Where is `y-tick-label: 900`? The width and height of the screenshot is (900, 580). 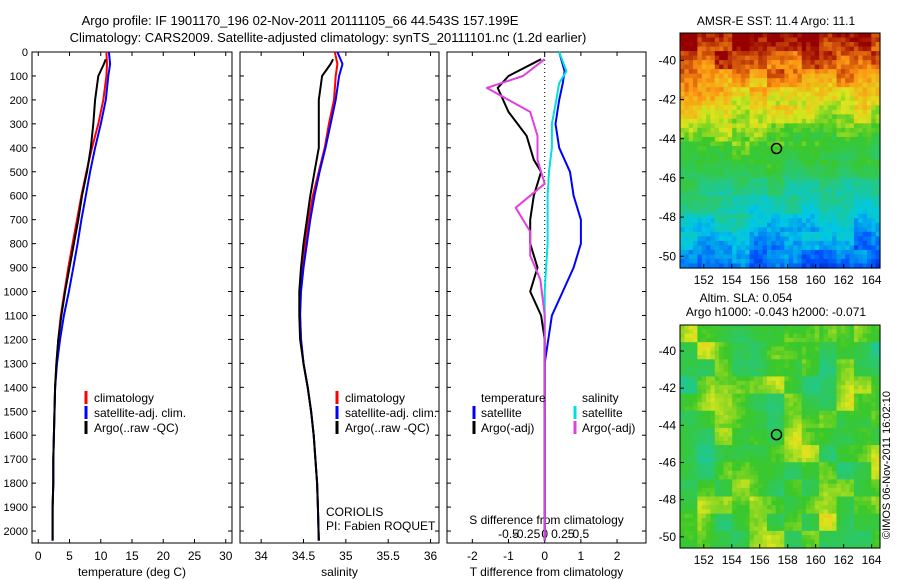 y-tick-label: 900 is located at coordinates (19, 269).